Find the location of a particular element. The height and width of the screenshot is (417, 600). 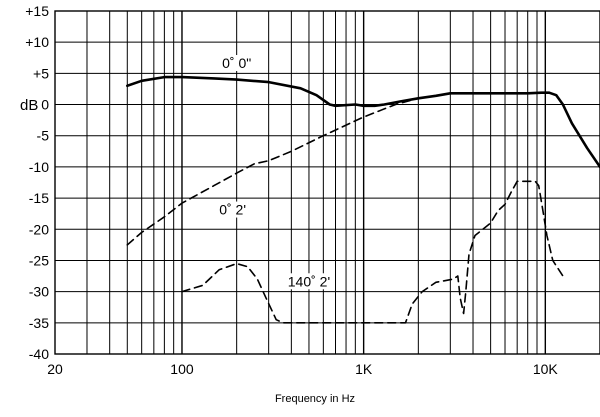

y-tick-label: +5 is located at coordinates (41, 73).